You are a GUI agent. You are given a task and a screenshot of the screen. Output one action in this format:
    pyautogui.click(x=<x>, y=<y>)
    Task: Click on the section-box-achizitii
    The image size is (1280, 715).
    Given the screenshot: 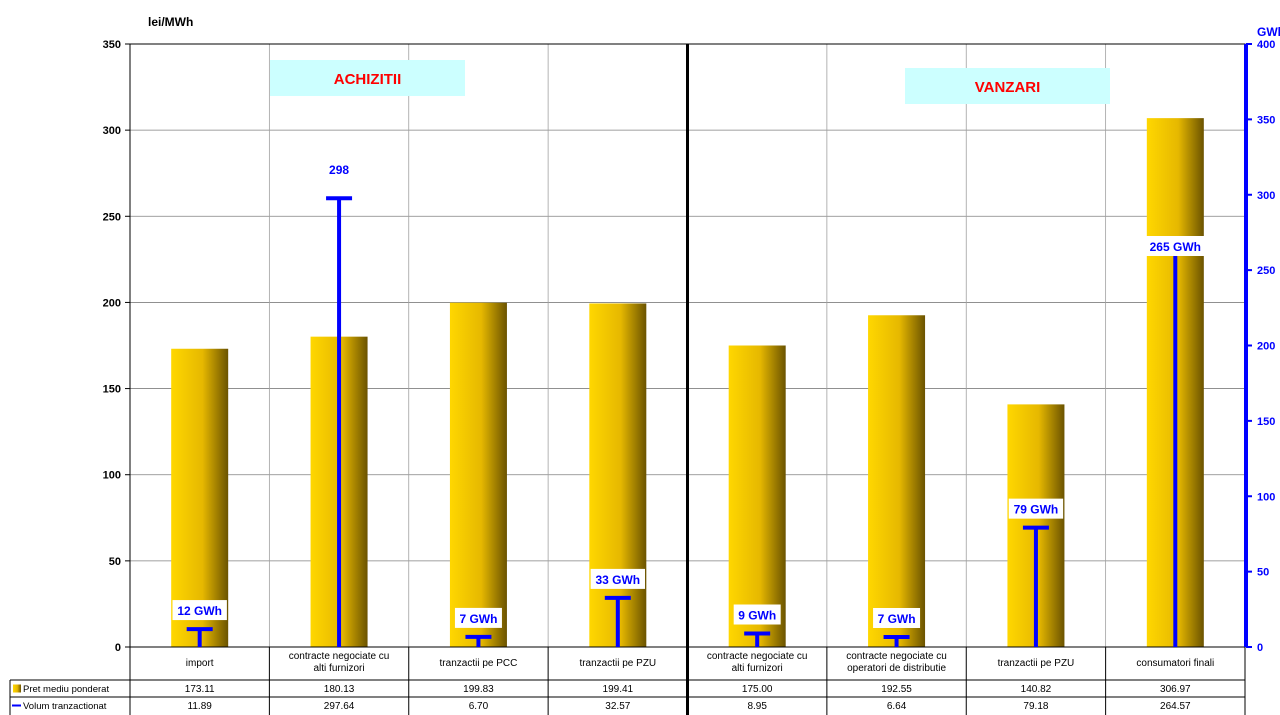 What is the action you would take?
    pyautogui.click(x=367, y=78)
    